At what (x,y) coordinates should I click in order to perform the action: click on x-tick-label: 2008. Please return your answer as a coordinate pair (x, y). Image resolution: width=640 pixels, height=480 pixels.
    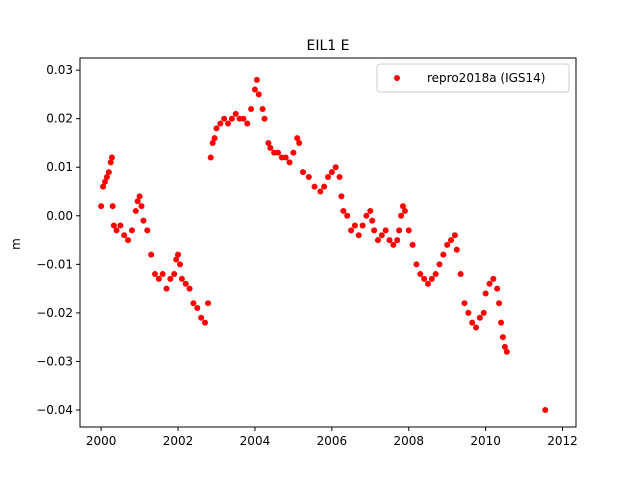
    Looking at the image, I should click on (408, 441).